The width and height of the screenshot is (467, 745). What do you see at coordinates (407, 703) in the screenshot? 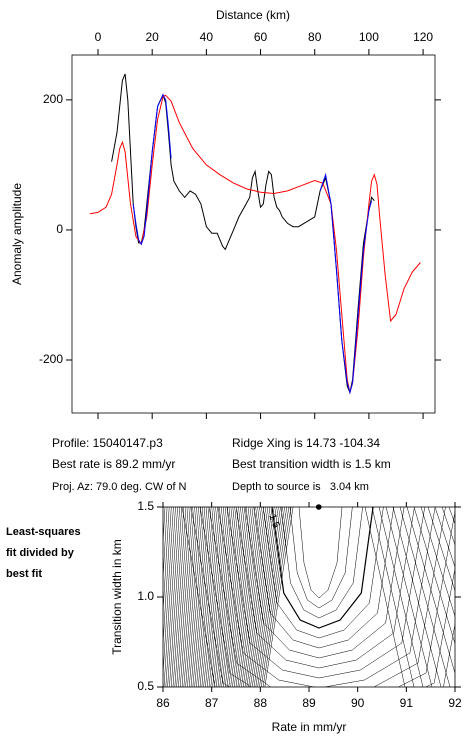
I see `x-tick-label: 91` at bounding box center [407, 703].